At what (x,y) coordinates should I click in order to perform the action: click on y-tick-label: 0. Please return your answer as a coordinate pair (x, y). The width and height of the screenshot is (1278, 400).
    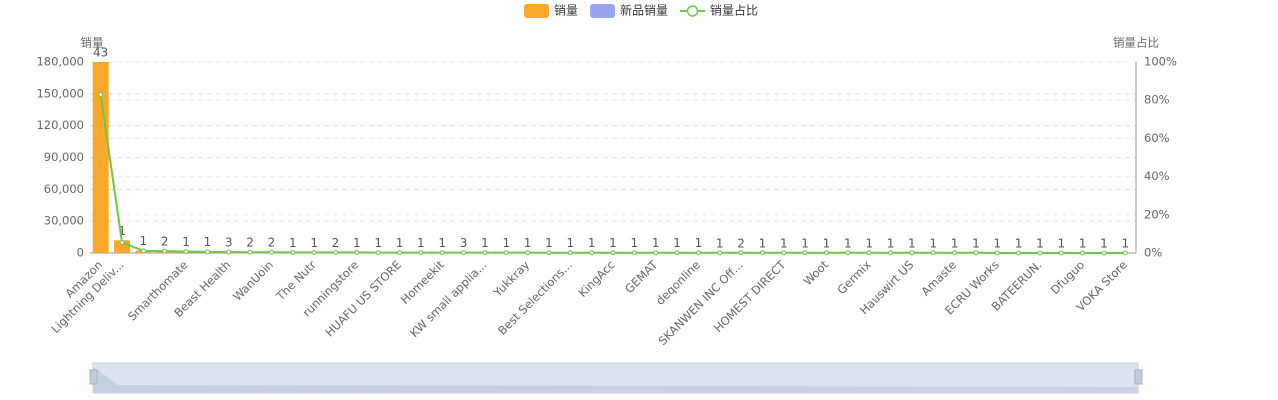
    Looking at the image, I should click on (80, 253).